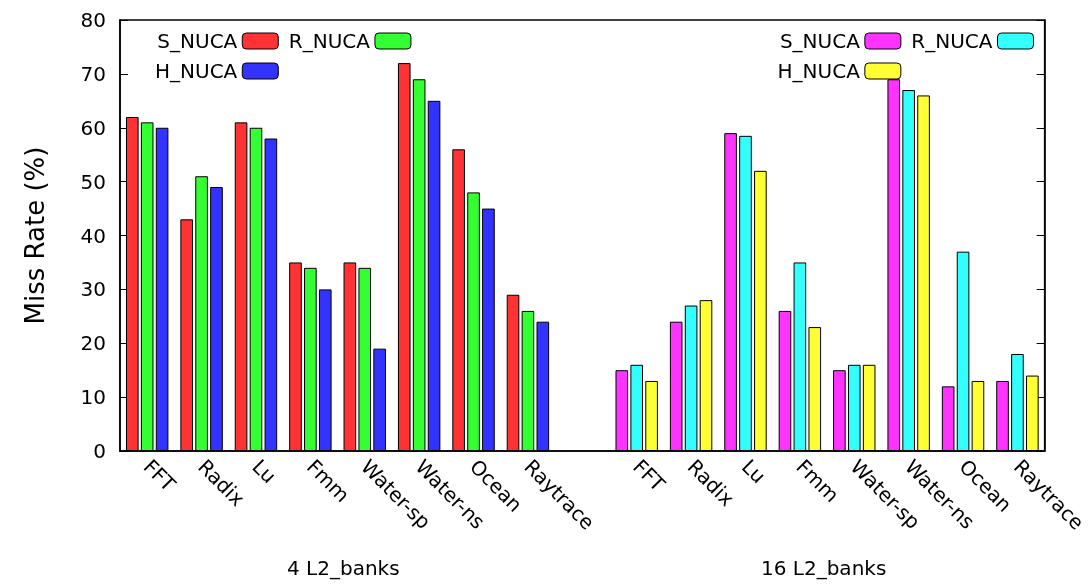 This screenshot has width=1089, height=588. What do you see at coordinates (93, 289) in the screenshot?
I see `y-tick-label: 30` at bounding box center [93, 289].